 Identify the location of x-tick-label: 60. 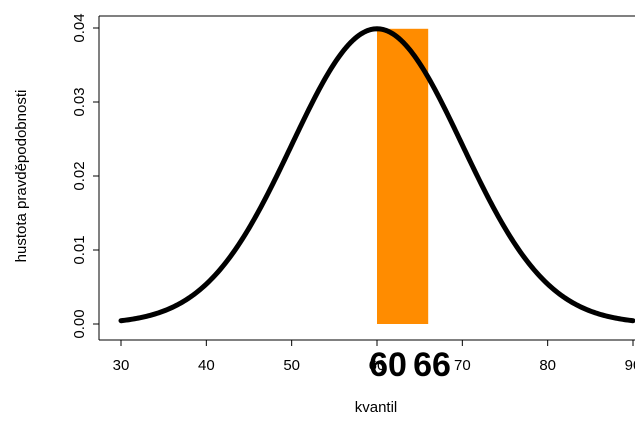
(377, 365).